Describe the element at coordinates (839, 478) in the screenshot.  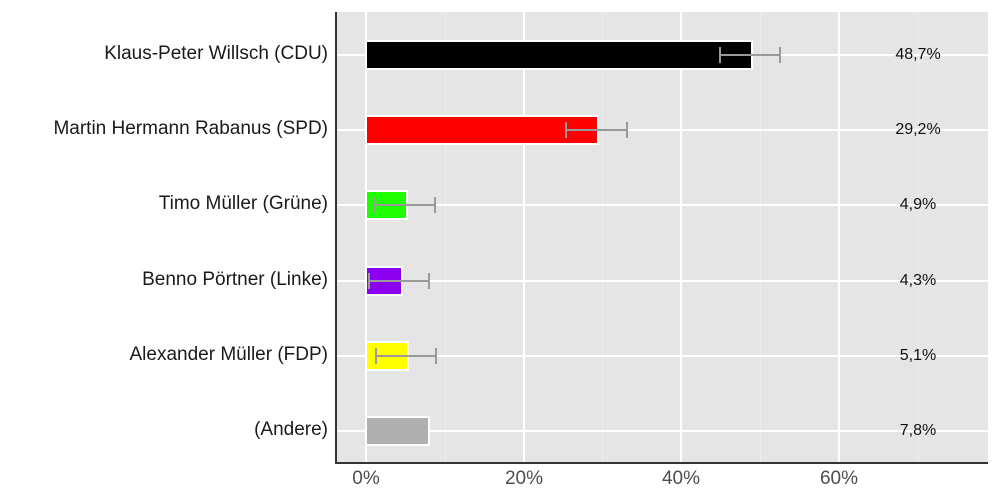
I see `x-tick-label: 60%` at that location.